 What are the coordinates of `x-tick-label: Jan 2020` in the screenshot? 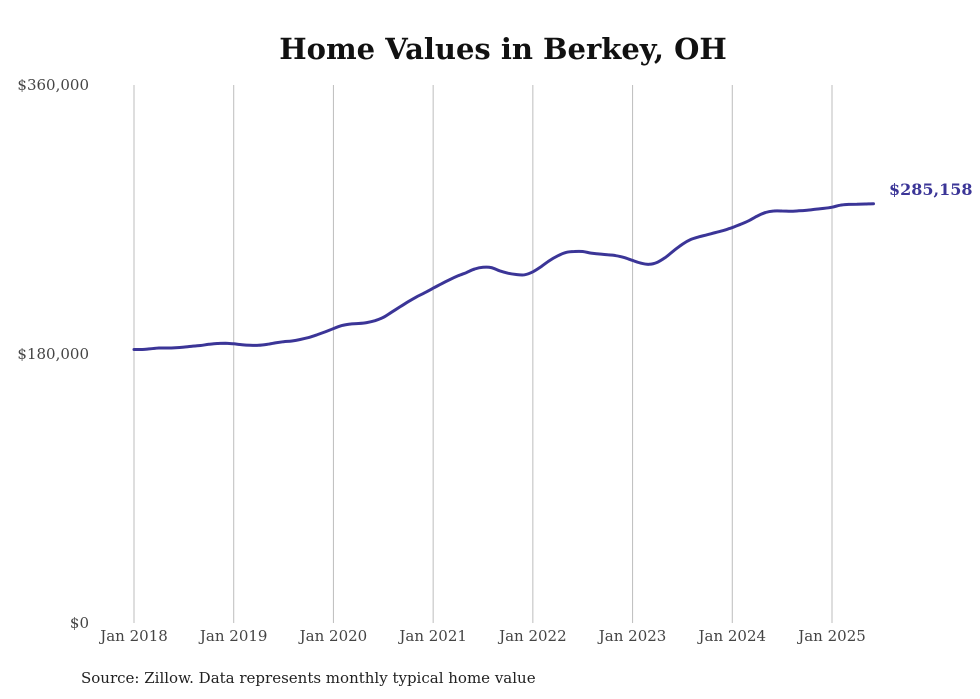 It's located at (333, 636).